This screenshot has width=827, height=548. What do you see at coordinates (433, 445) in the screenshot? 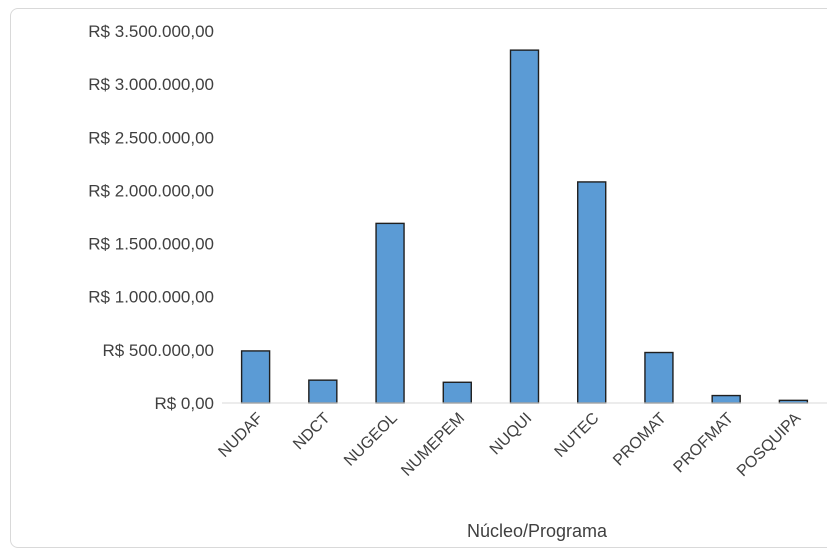
I see `x-tick-label: NUMEPEM` at bounding box center [433, 445].